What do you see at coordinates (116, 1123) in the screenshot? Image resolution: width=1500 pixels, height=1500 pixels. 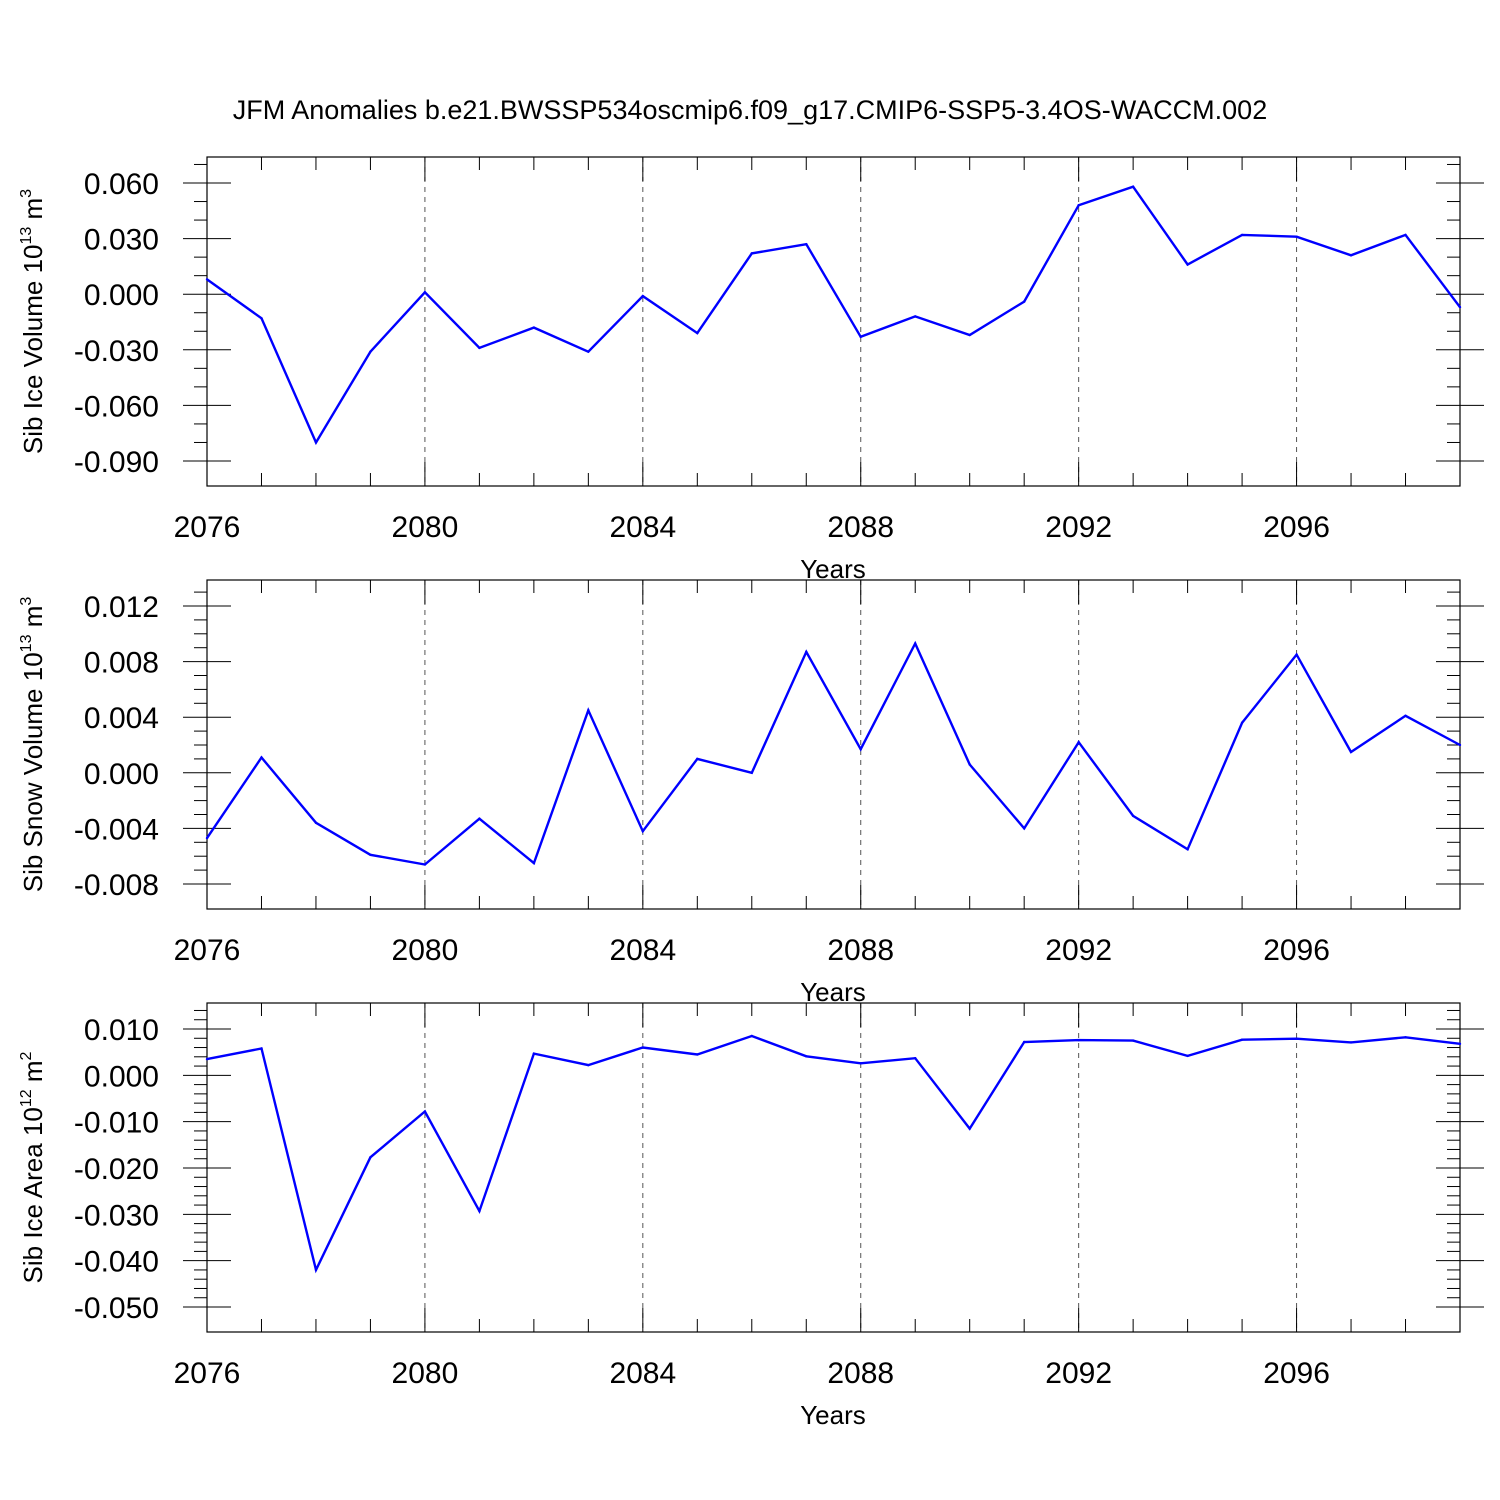 I see `y-tick-label: -0.010` at bounding box center [116, 1123].